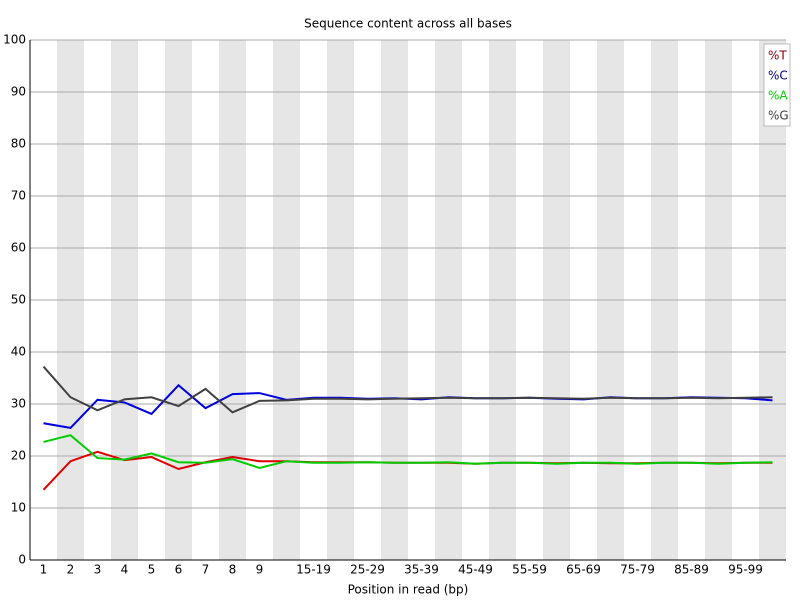 This screenshot has height=604, width=800. I want to click on x-tick-label: 6, so click(179, 570).